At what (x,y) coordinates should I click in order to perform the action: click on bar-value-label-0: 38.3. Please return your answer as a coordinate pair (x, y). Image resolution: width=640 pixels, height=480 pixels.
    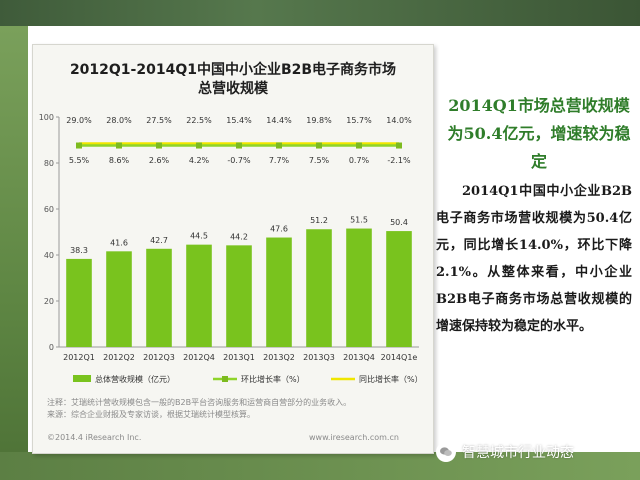
    Looking at the image, I should click on (79, 250).